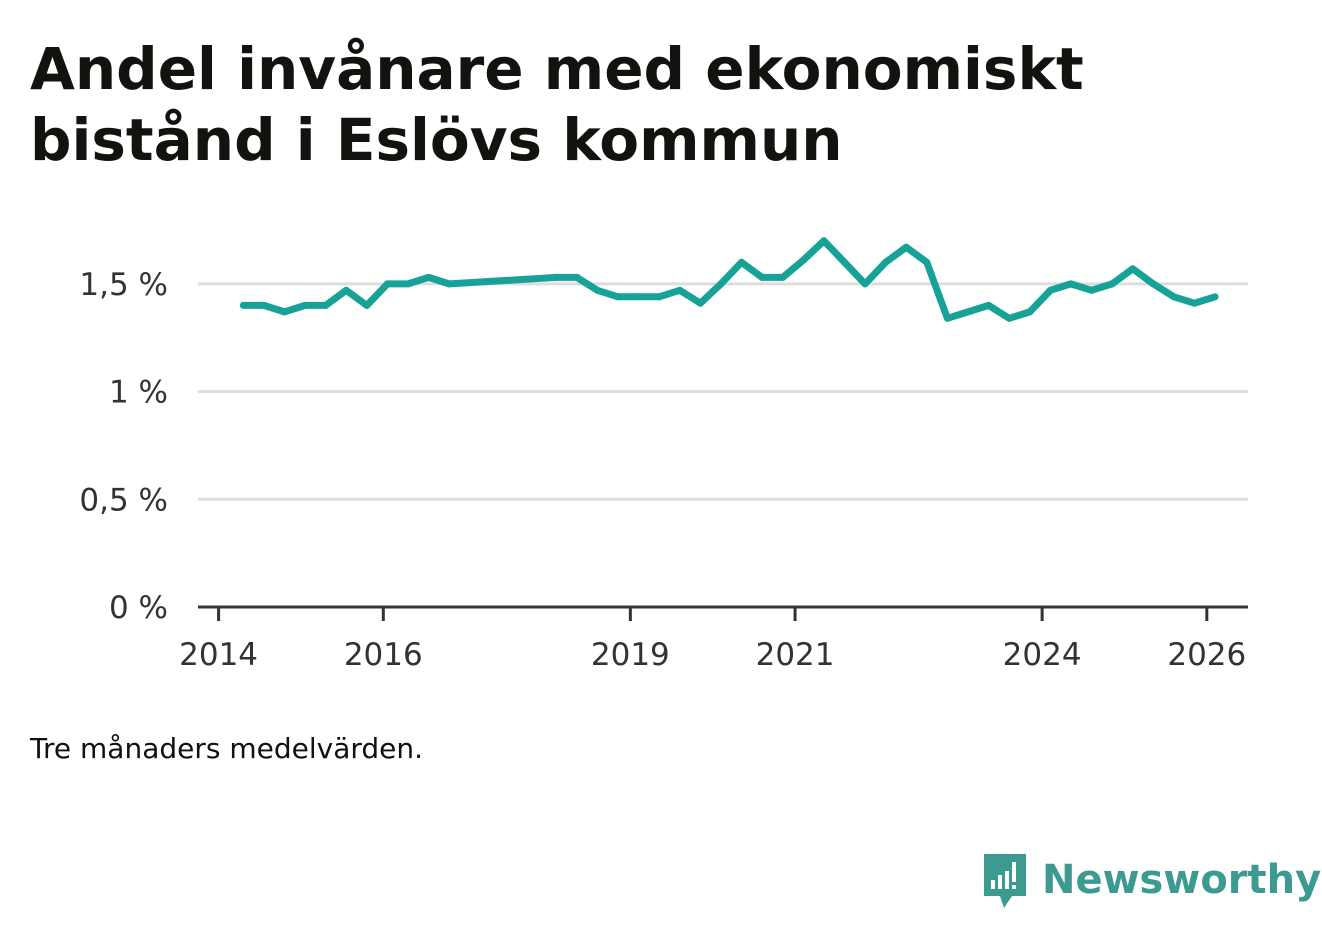 Image resolution: width=1322 pixels, height=939 pixels. What do you see at coordinates (795, 655) in the screenshot?
I see `x-tick-label: 2021` at bounding box center [795, 655].